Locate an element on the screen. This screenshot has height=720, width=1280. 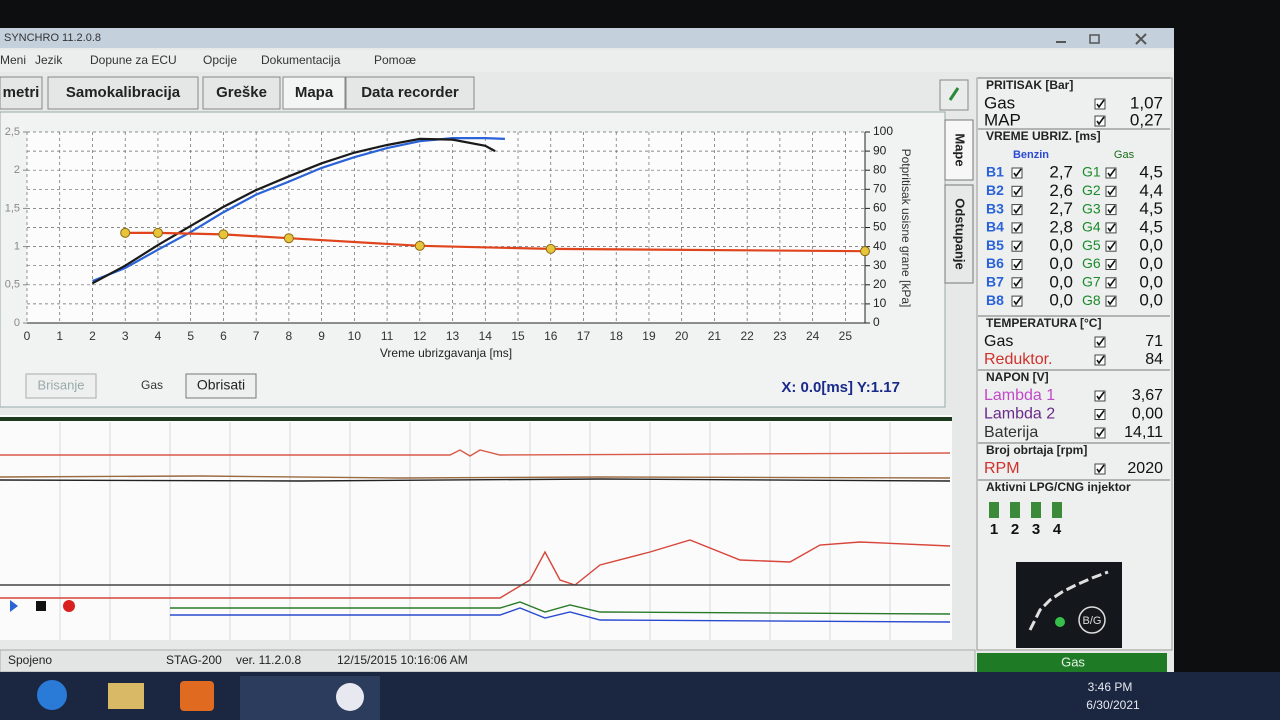
menu-item: Opcije is located at coordinates (220, 60).